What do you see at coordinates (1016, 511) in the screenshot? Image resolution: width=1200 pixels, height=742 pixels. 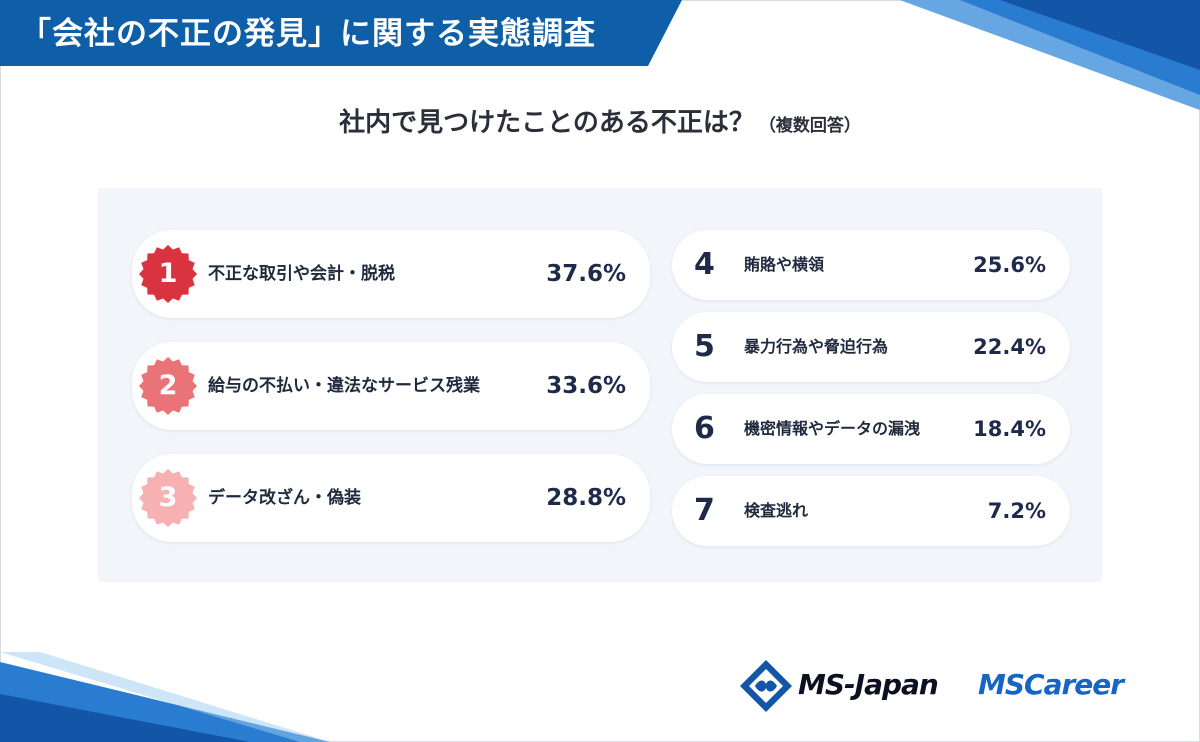 I see `item-percentage: 7.2%` at bounding box center [1016, 511].